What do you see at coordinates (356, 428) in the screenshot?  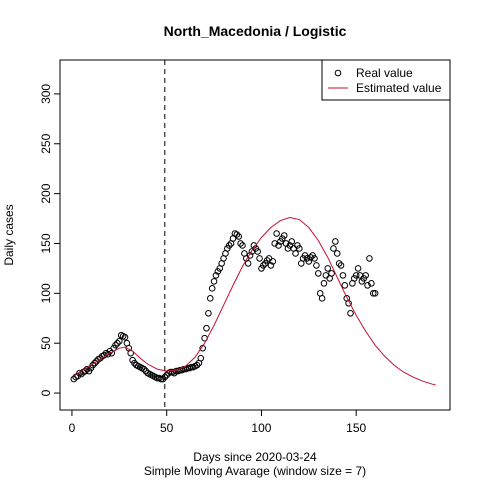 I see `x-tick-label: 150` at bounding box center [356, 428].